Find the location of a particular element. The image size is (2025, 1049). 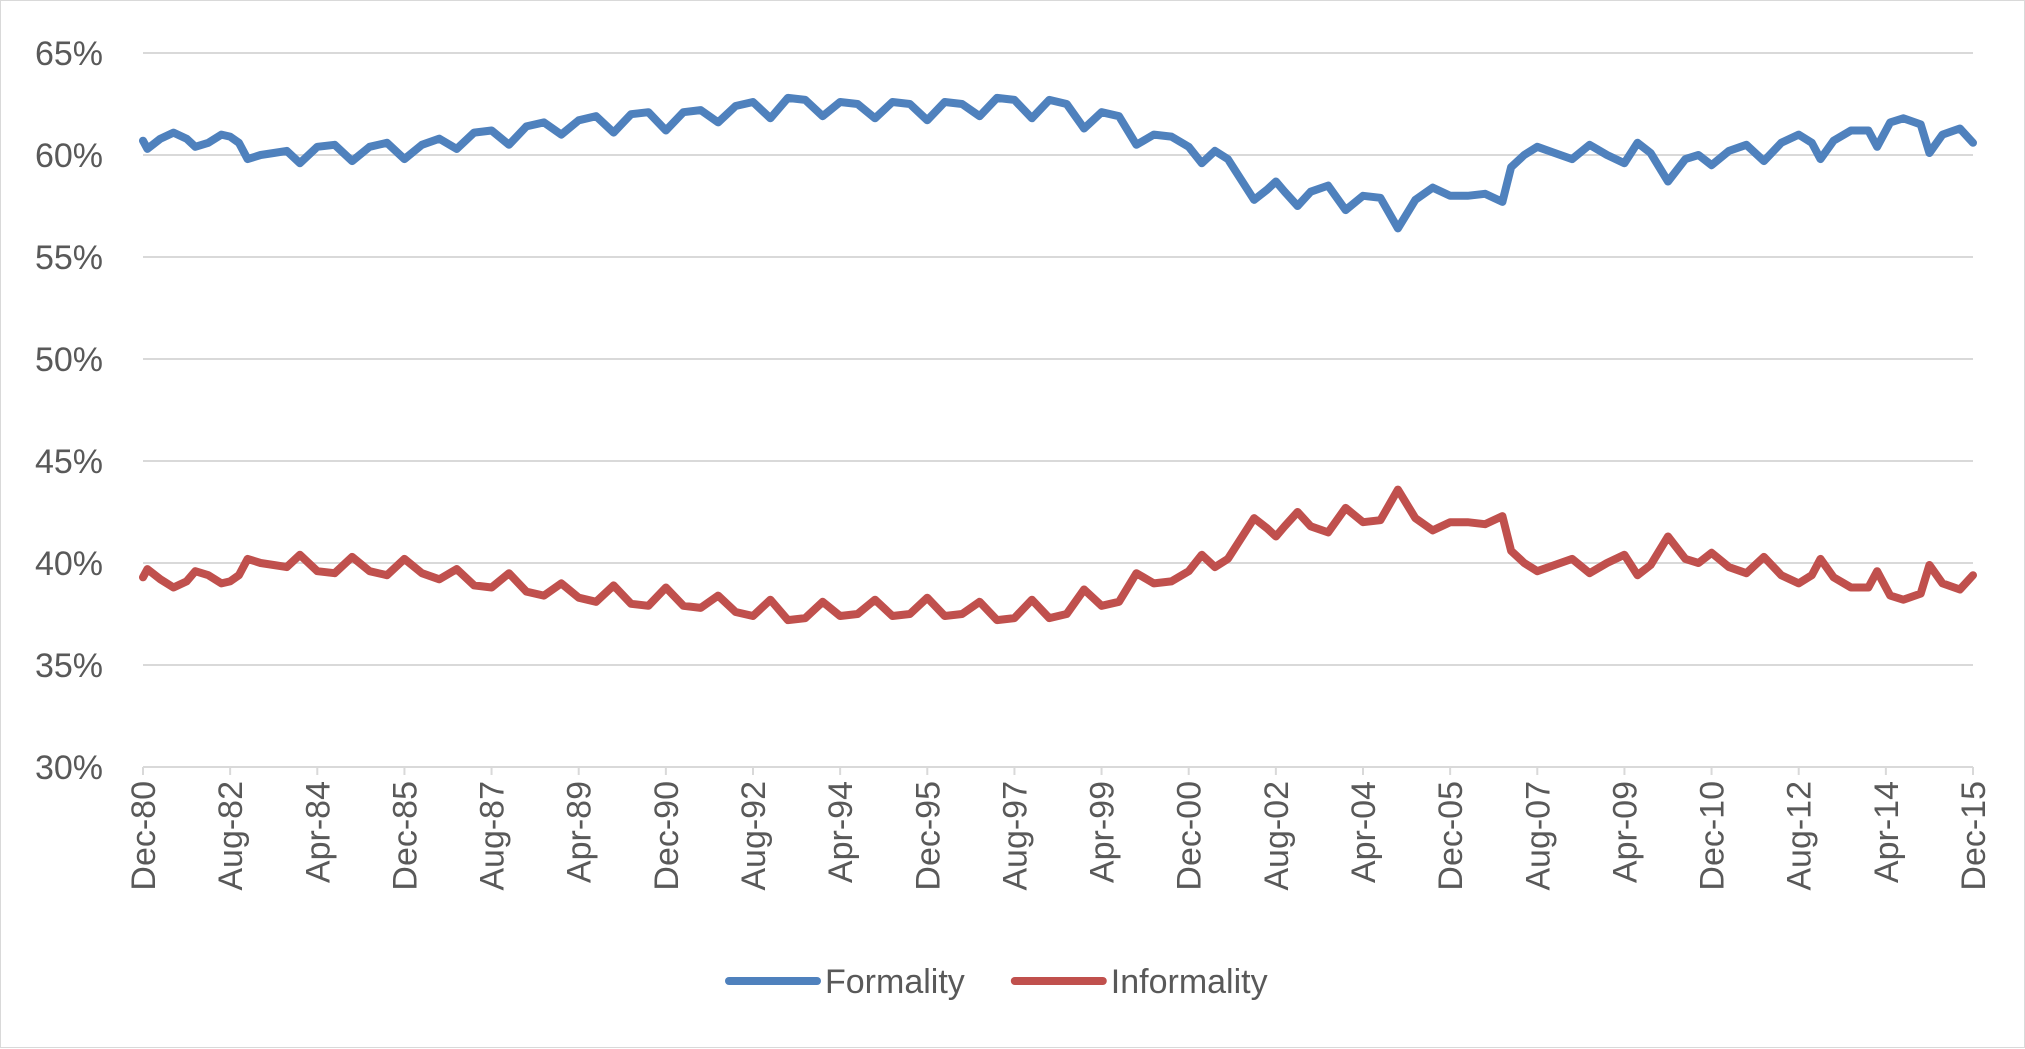

legend-label-formality: Formality is located at coordinates (895, 982).